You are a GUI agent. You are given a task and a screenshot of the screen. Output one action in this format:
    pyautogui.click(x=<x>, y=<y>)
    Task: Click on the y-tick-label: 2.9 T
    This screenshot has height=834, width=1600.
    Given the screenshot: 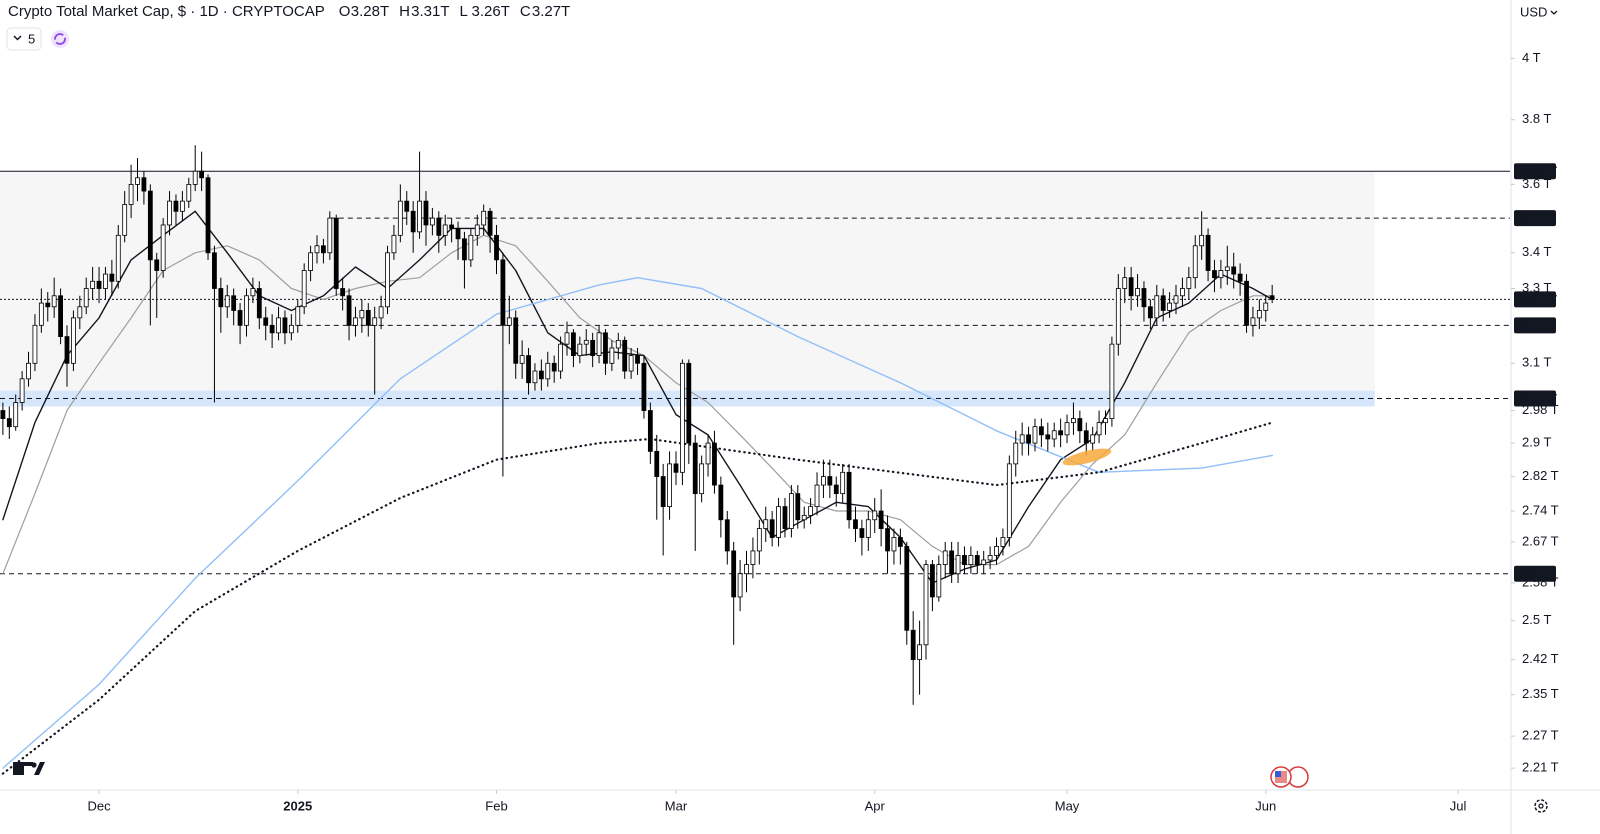 What is the action you would take?
    pyautogui.click(x=1536, y=442)
    